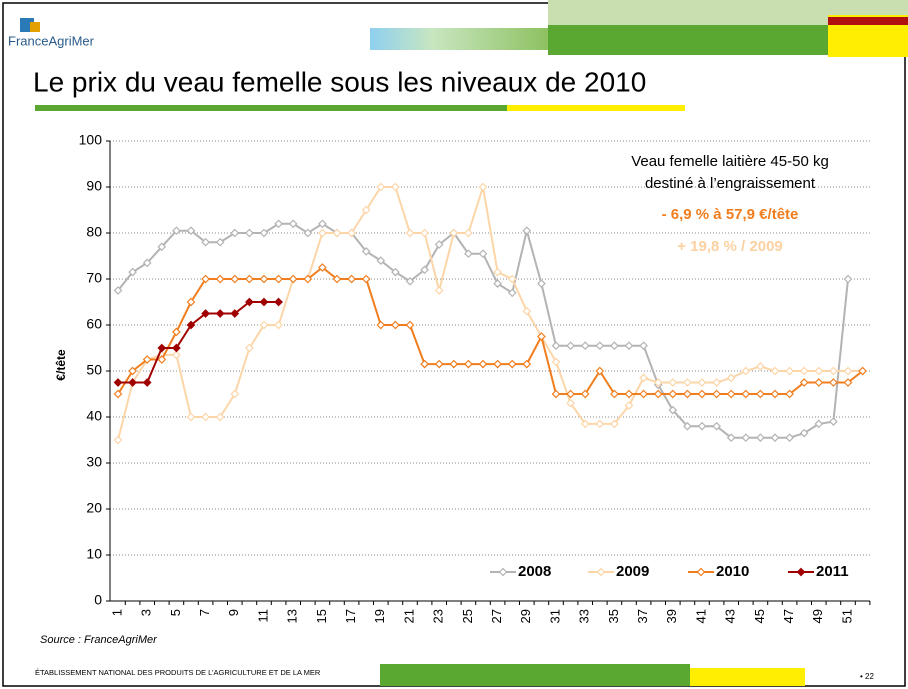 The image size is (908, 689). Describe the element at coordinates (817, 616) in the screenshot. I see `x-tick-label: 49` at that location.